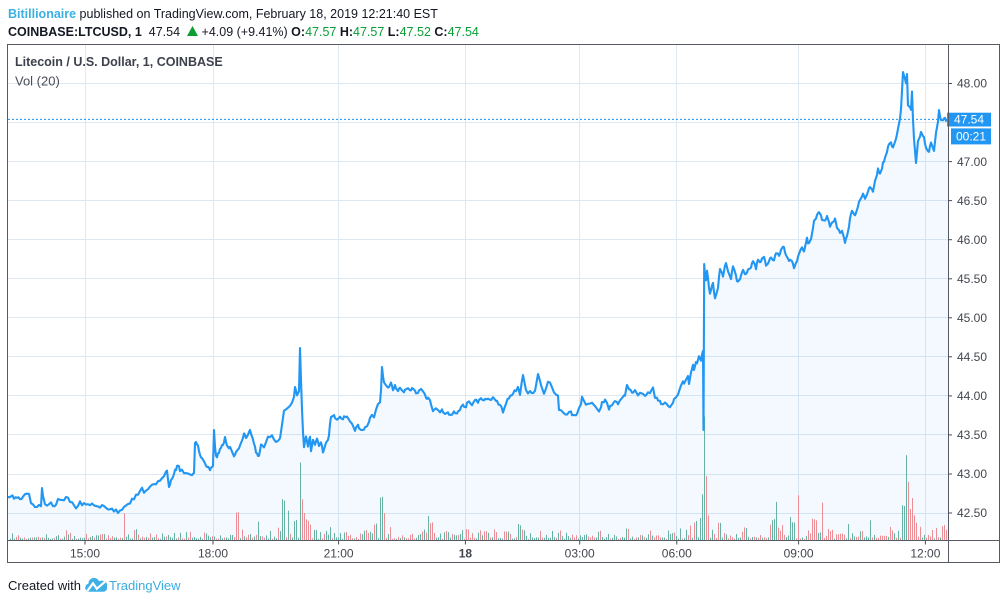  I want to click on svg-text: 18:00, so click(213, 554).